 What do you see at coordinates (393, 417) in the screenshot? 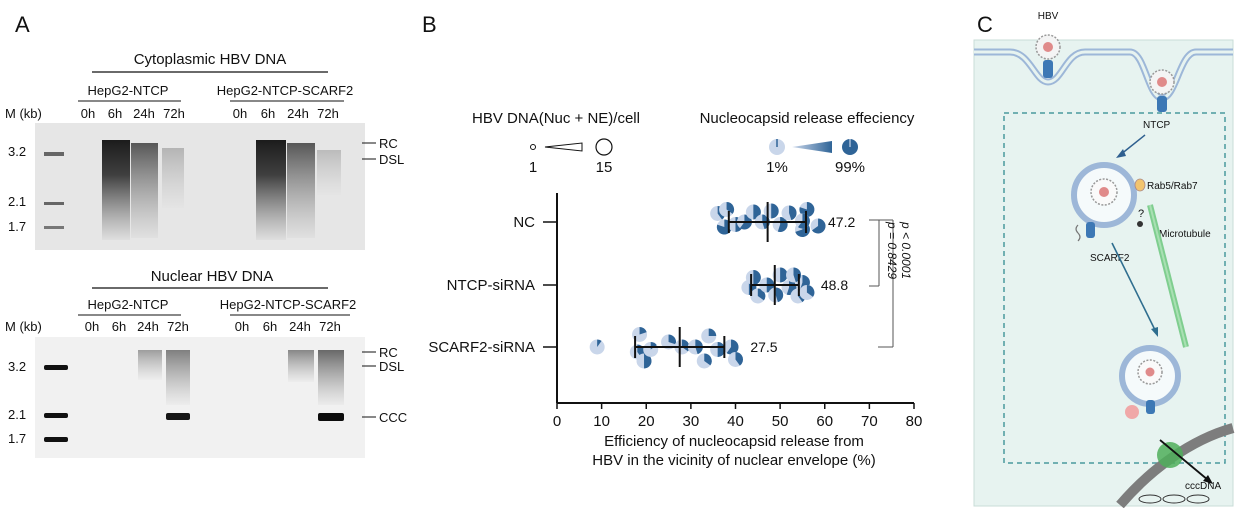
I see `blot2-band-label: CCC` at bounding box center [393, 417].